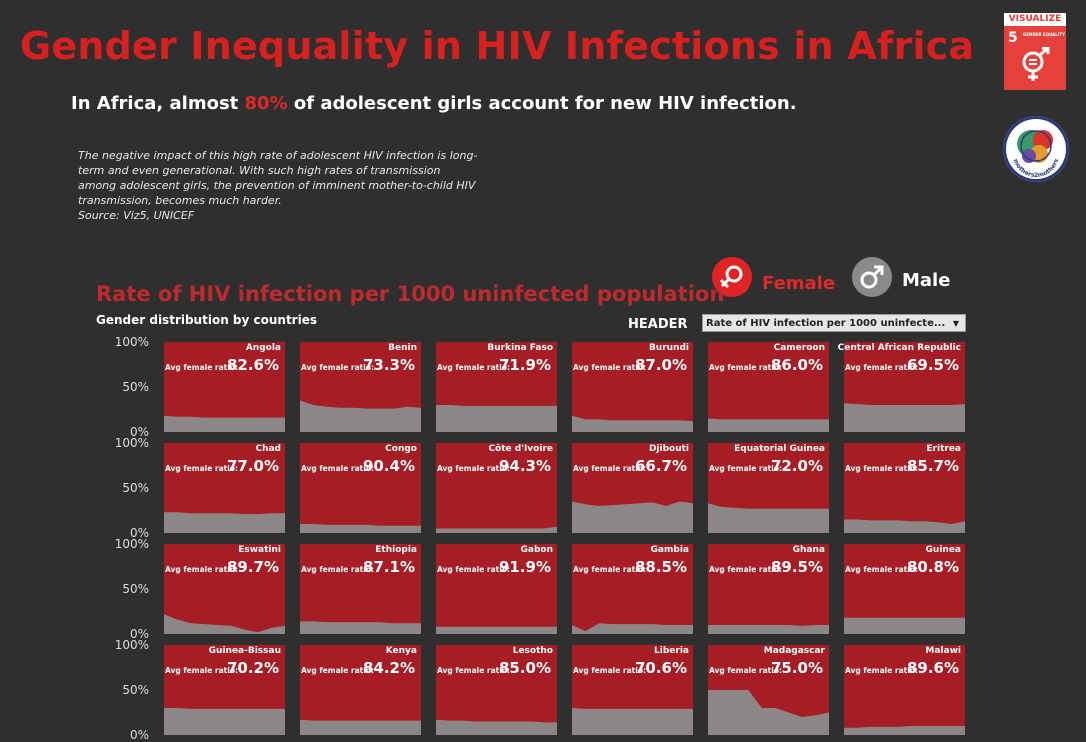 This screenshot has width=1086, height=742. I want to click on ratio-value: 69.5%, so click(933, 365).